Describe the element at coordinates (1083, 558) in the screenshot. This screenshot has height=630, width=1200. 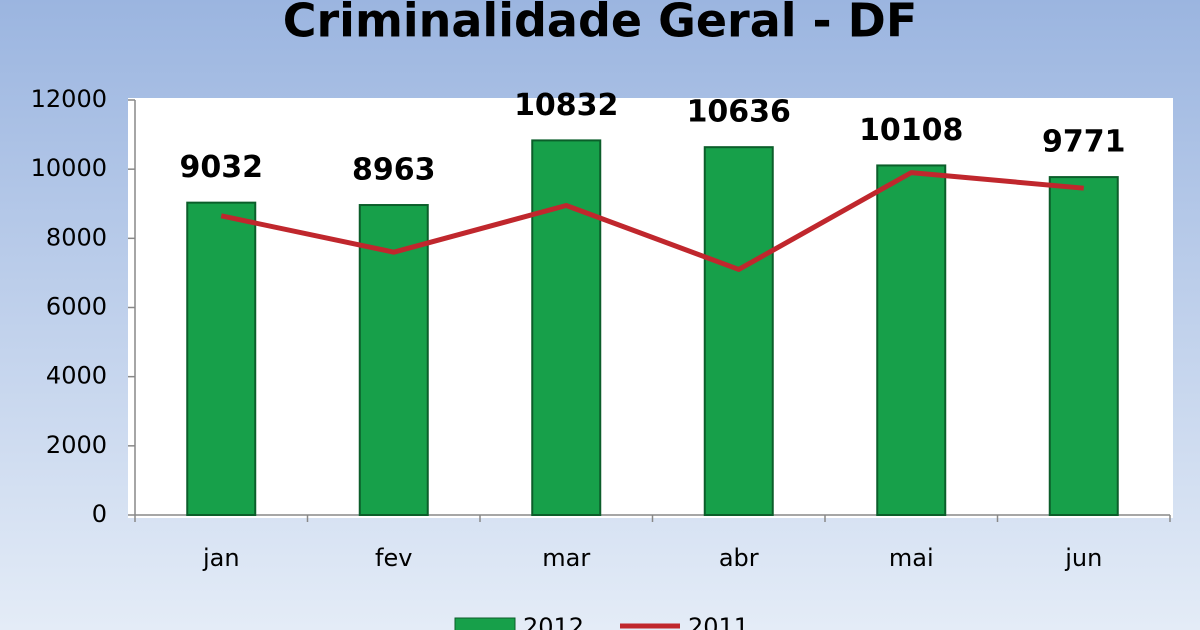
I see `x-tick-label: jun` at that location.